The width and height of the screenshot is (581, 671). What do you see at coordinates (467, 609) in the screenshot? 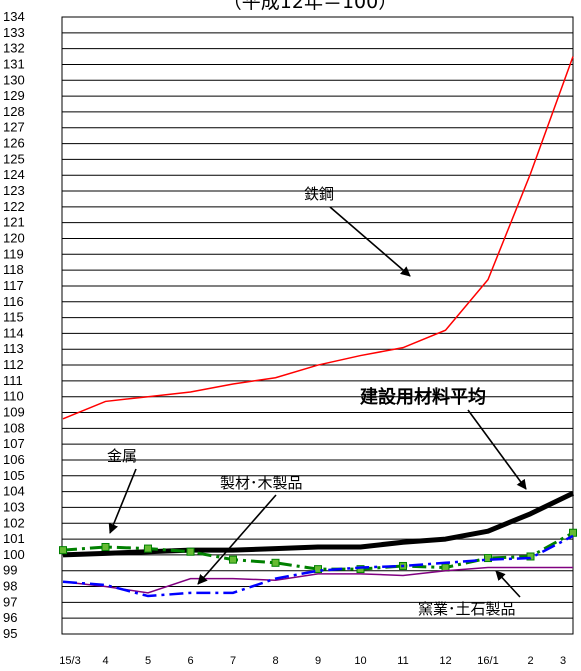
I see `annotation-yogyo: 窯業･土石製品` at bounding box center [467, 609].